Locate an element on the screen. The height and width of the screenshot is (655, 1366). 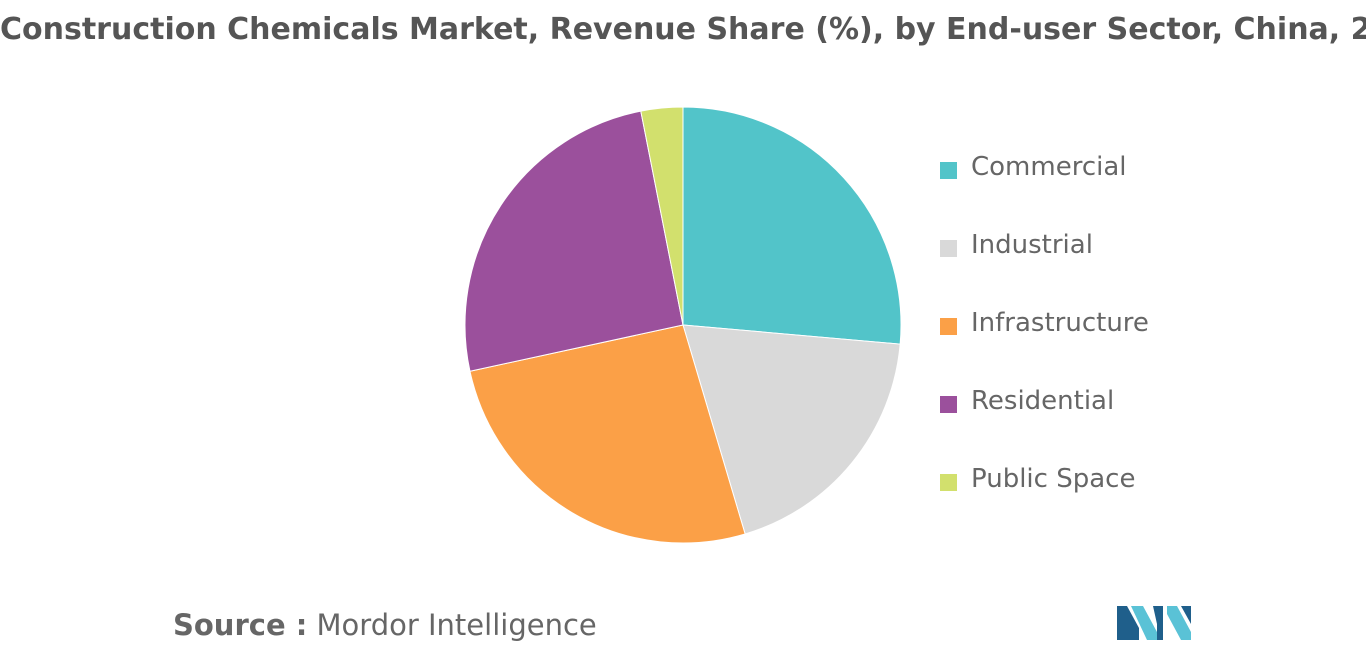
source-line: Source : Mordor Intelligence is located at coordinates (385, 625).